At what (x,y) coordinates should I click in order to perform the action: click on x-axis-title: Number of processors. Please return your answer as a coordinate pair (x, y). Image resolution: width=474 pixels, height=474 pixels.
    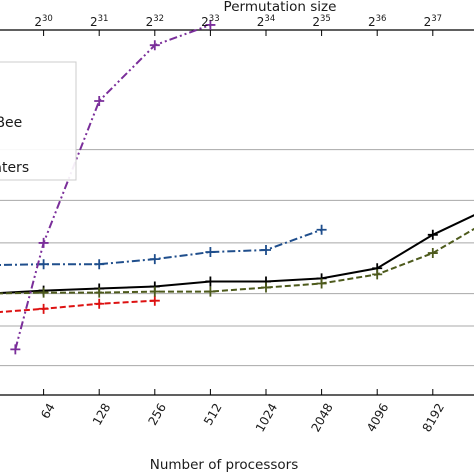
    Looking at the image, I should click on (224, 465).